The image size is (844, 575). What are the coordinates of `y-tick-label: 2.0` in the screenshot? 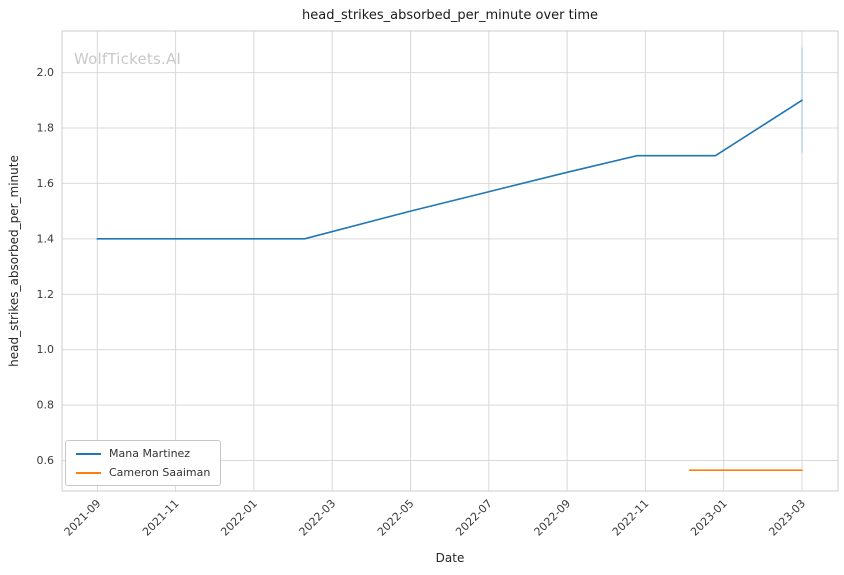 It's located at (46, 72).